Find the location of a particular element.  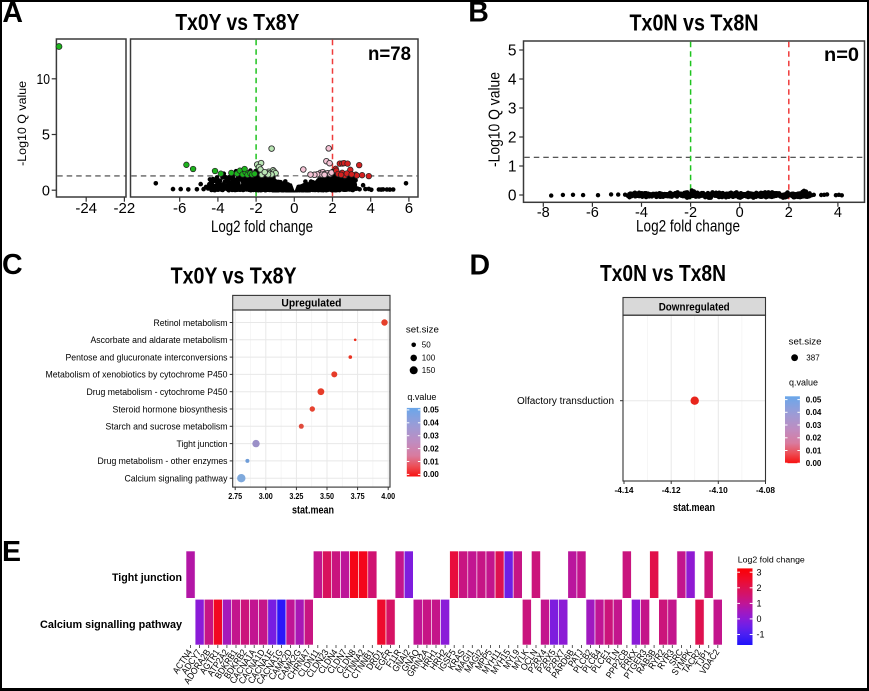

svg-text: 3.00 is located at coordinates (266, 496).